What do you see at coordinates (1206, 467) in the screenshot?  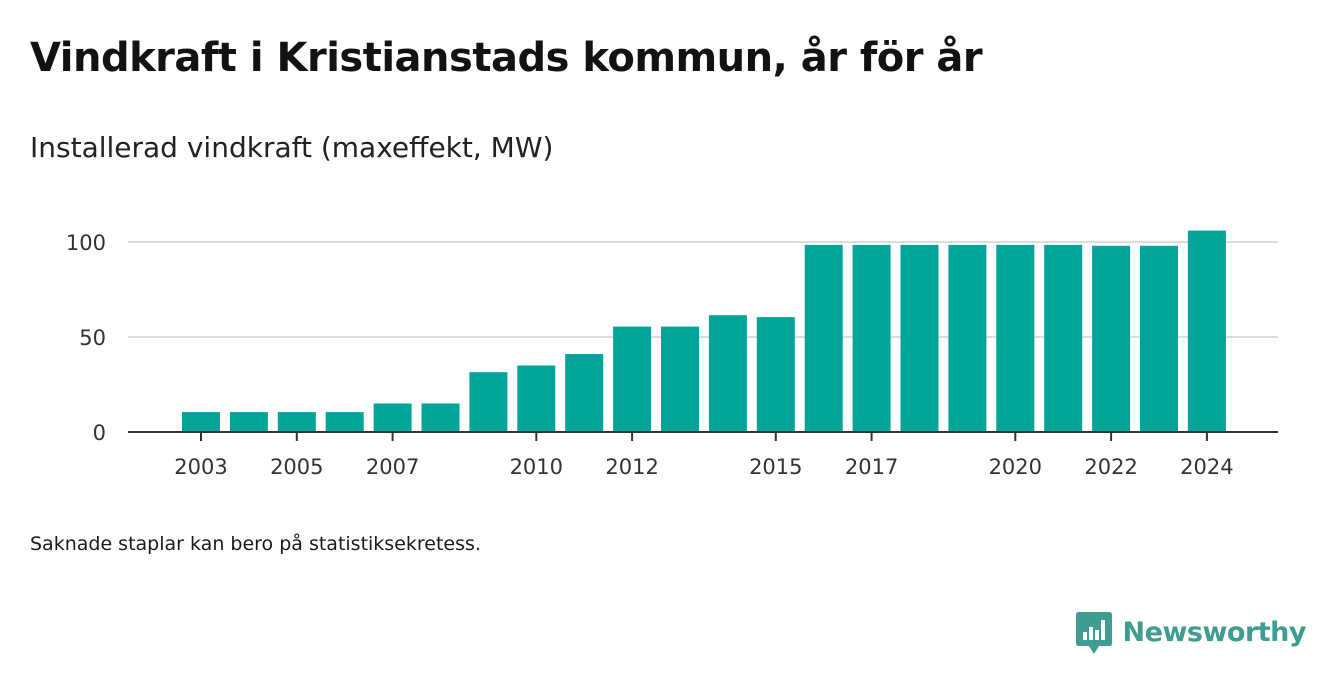 I see `x-tick-label: 2024` at bounding box center [1206, 467].